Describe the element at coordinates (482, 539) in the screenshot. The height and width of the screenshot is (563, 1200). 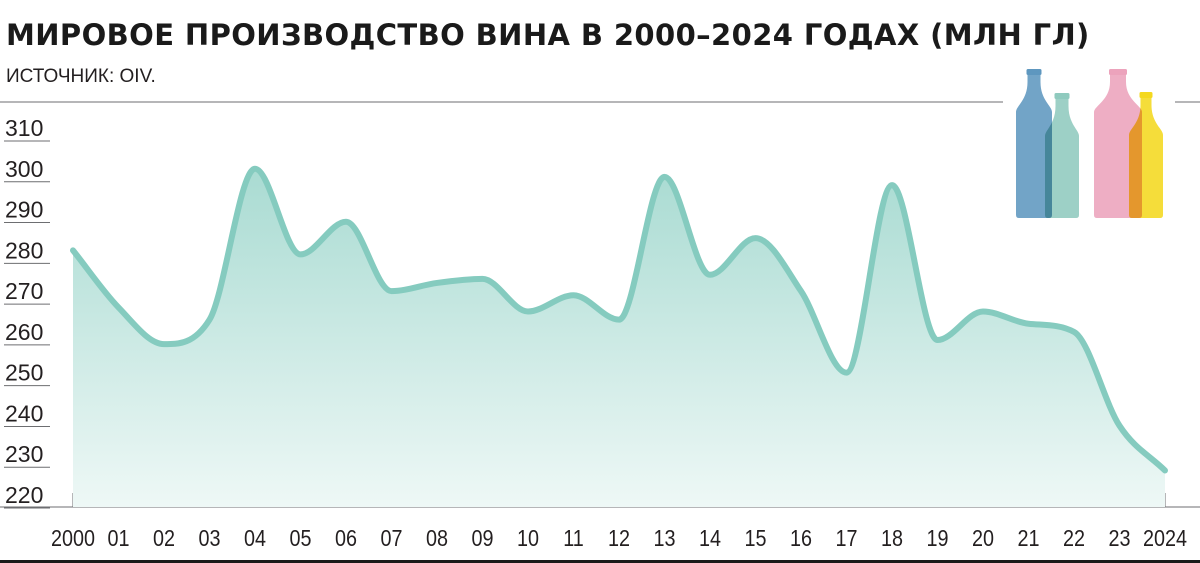
I see `x-tick-label: 09` at that location.